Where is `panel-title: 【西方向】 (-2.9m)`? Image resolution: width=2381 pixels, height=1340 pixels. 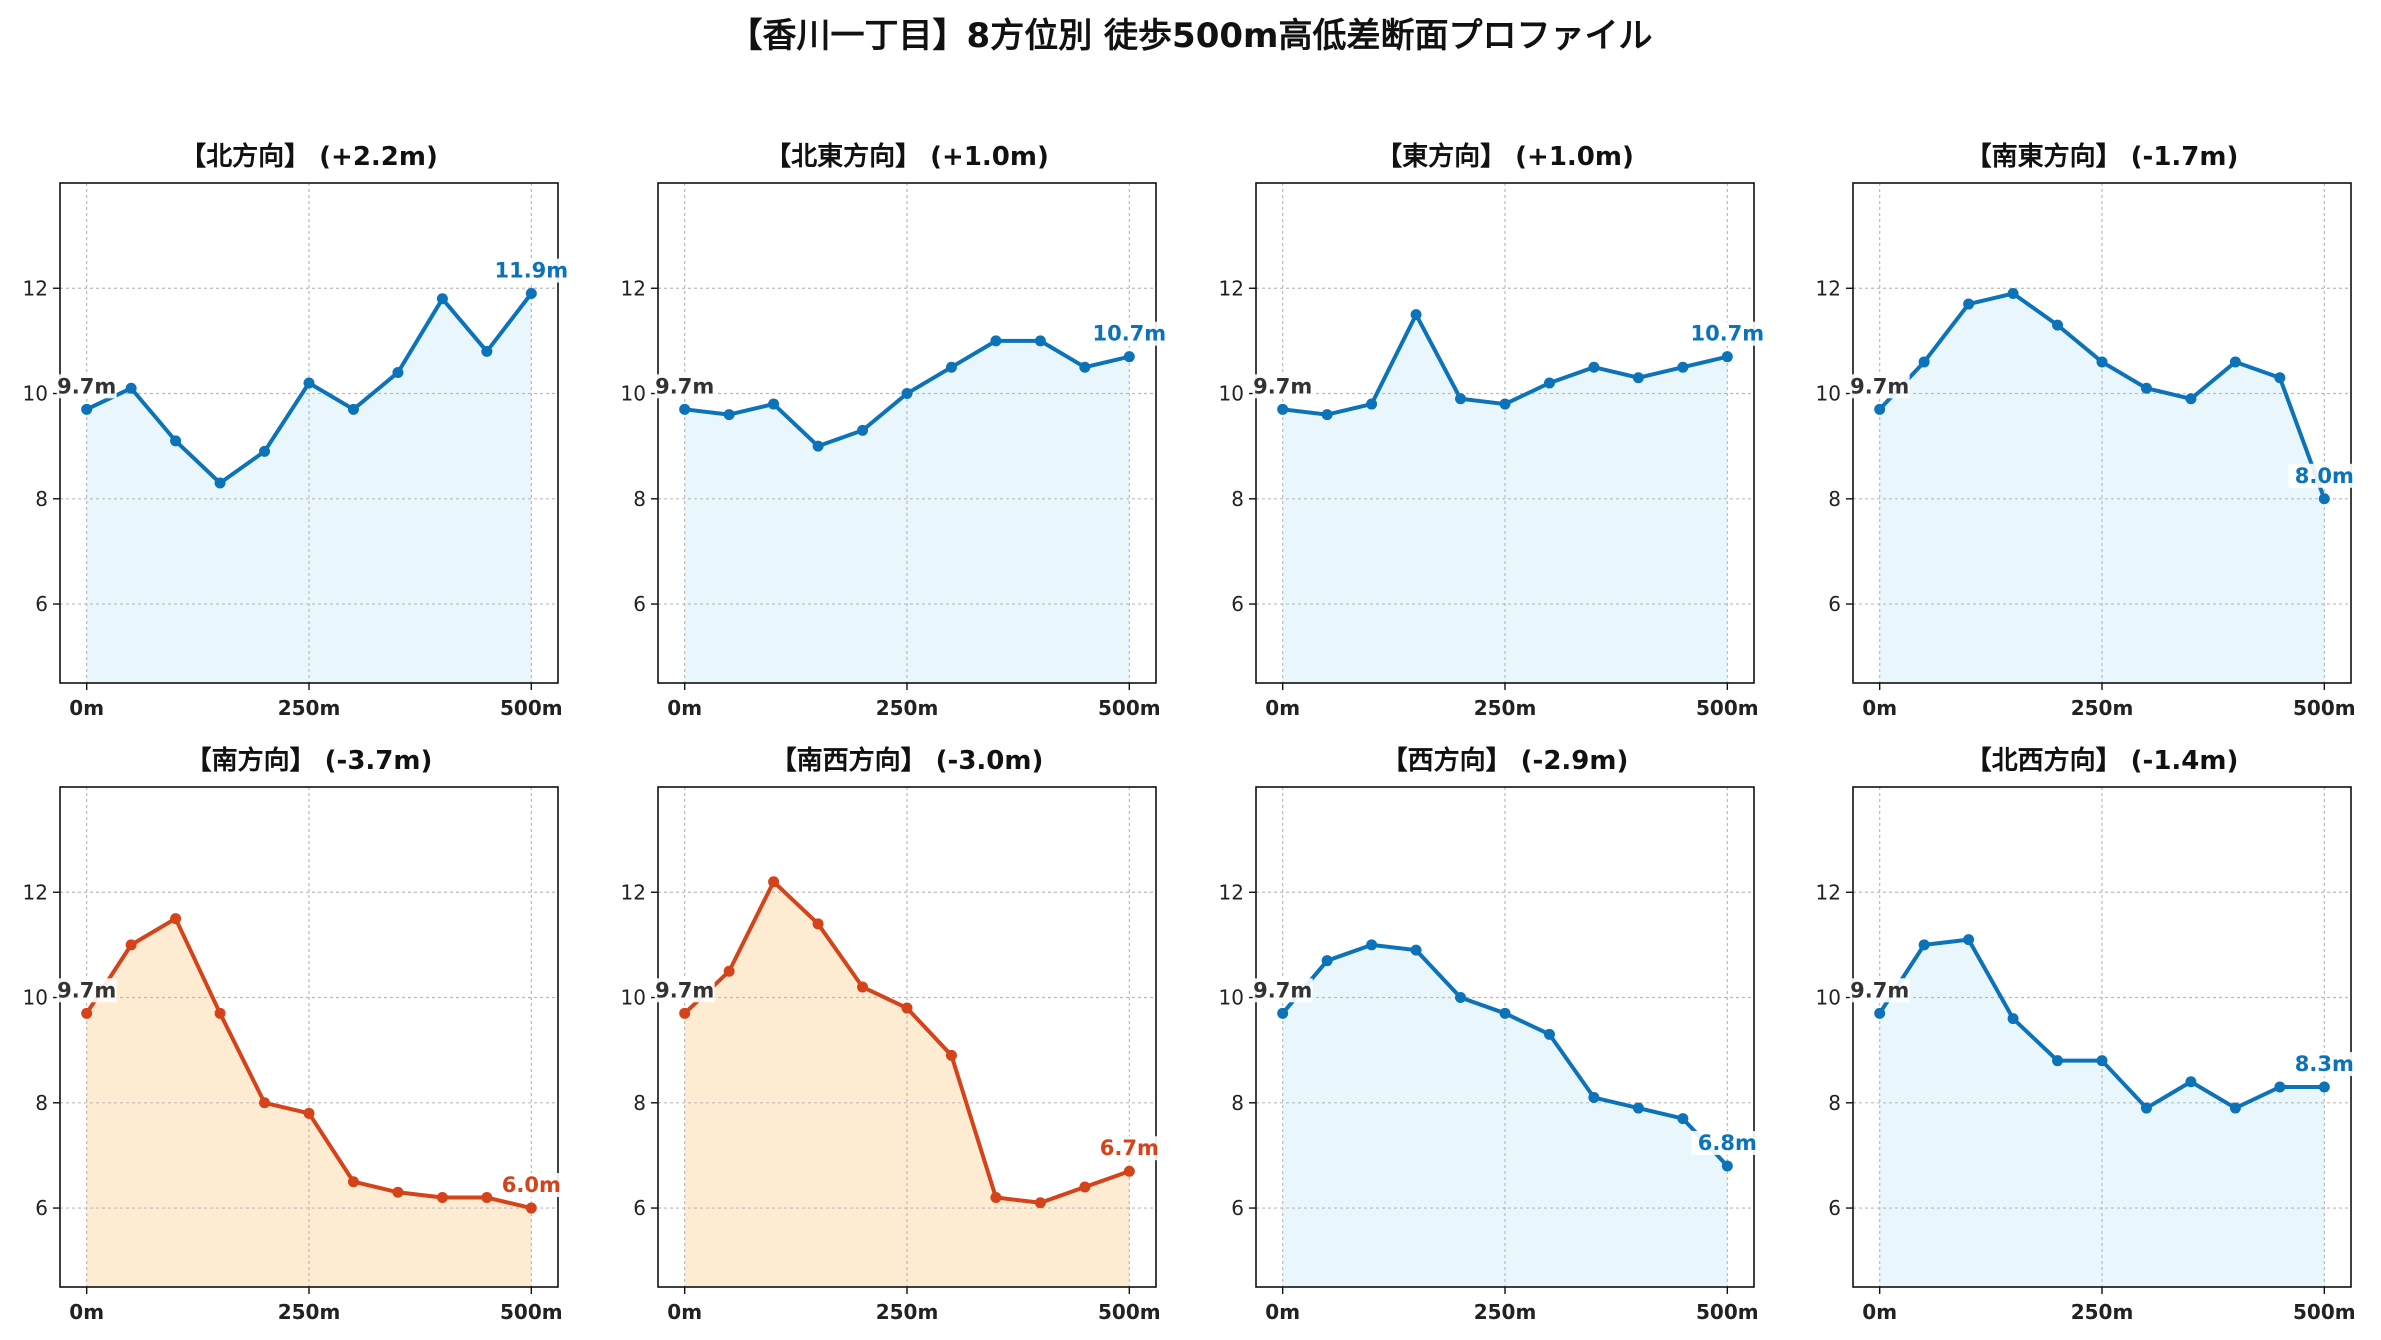
panel-title: 【西方向】 (-2.9m) is located at coordinates (1505, 760).